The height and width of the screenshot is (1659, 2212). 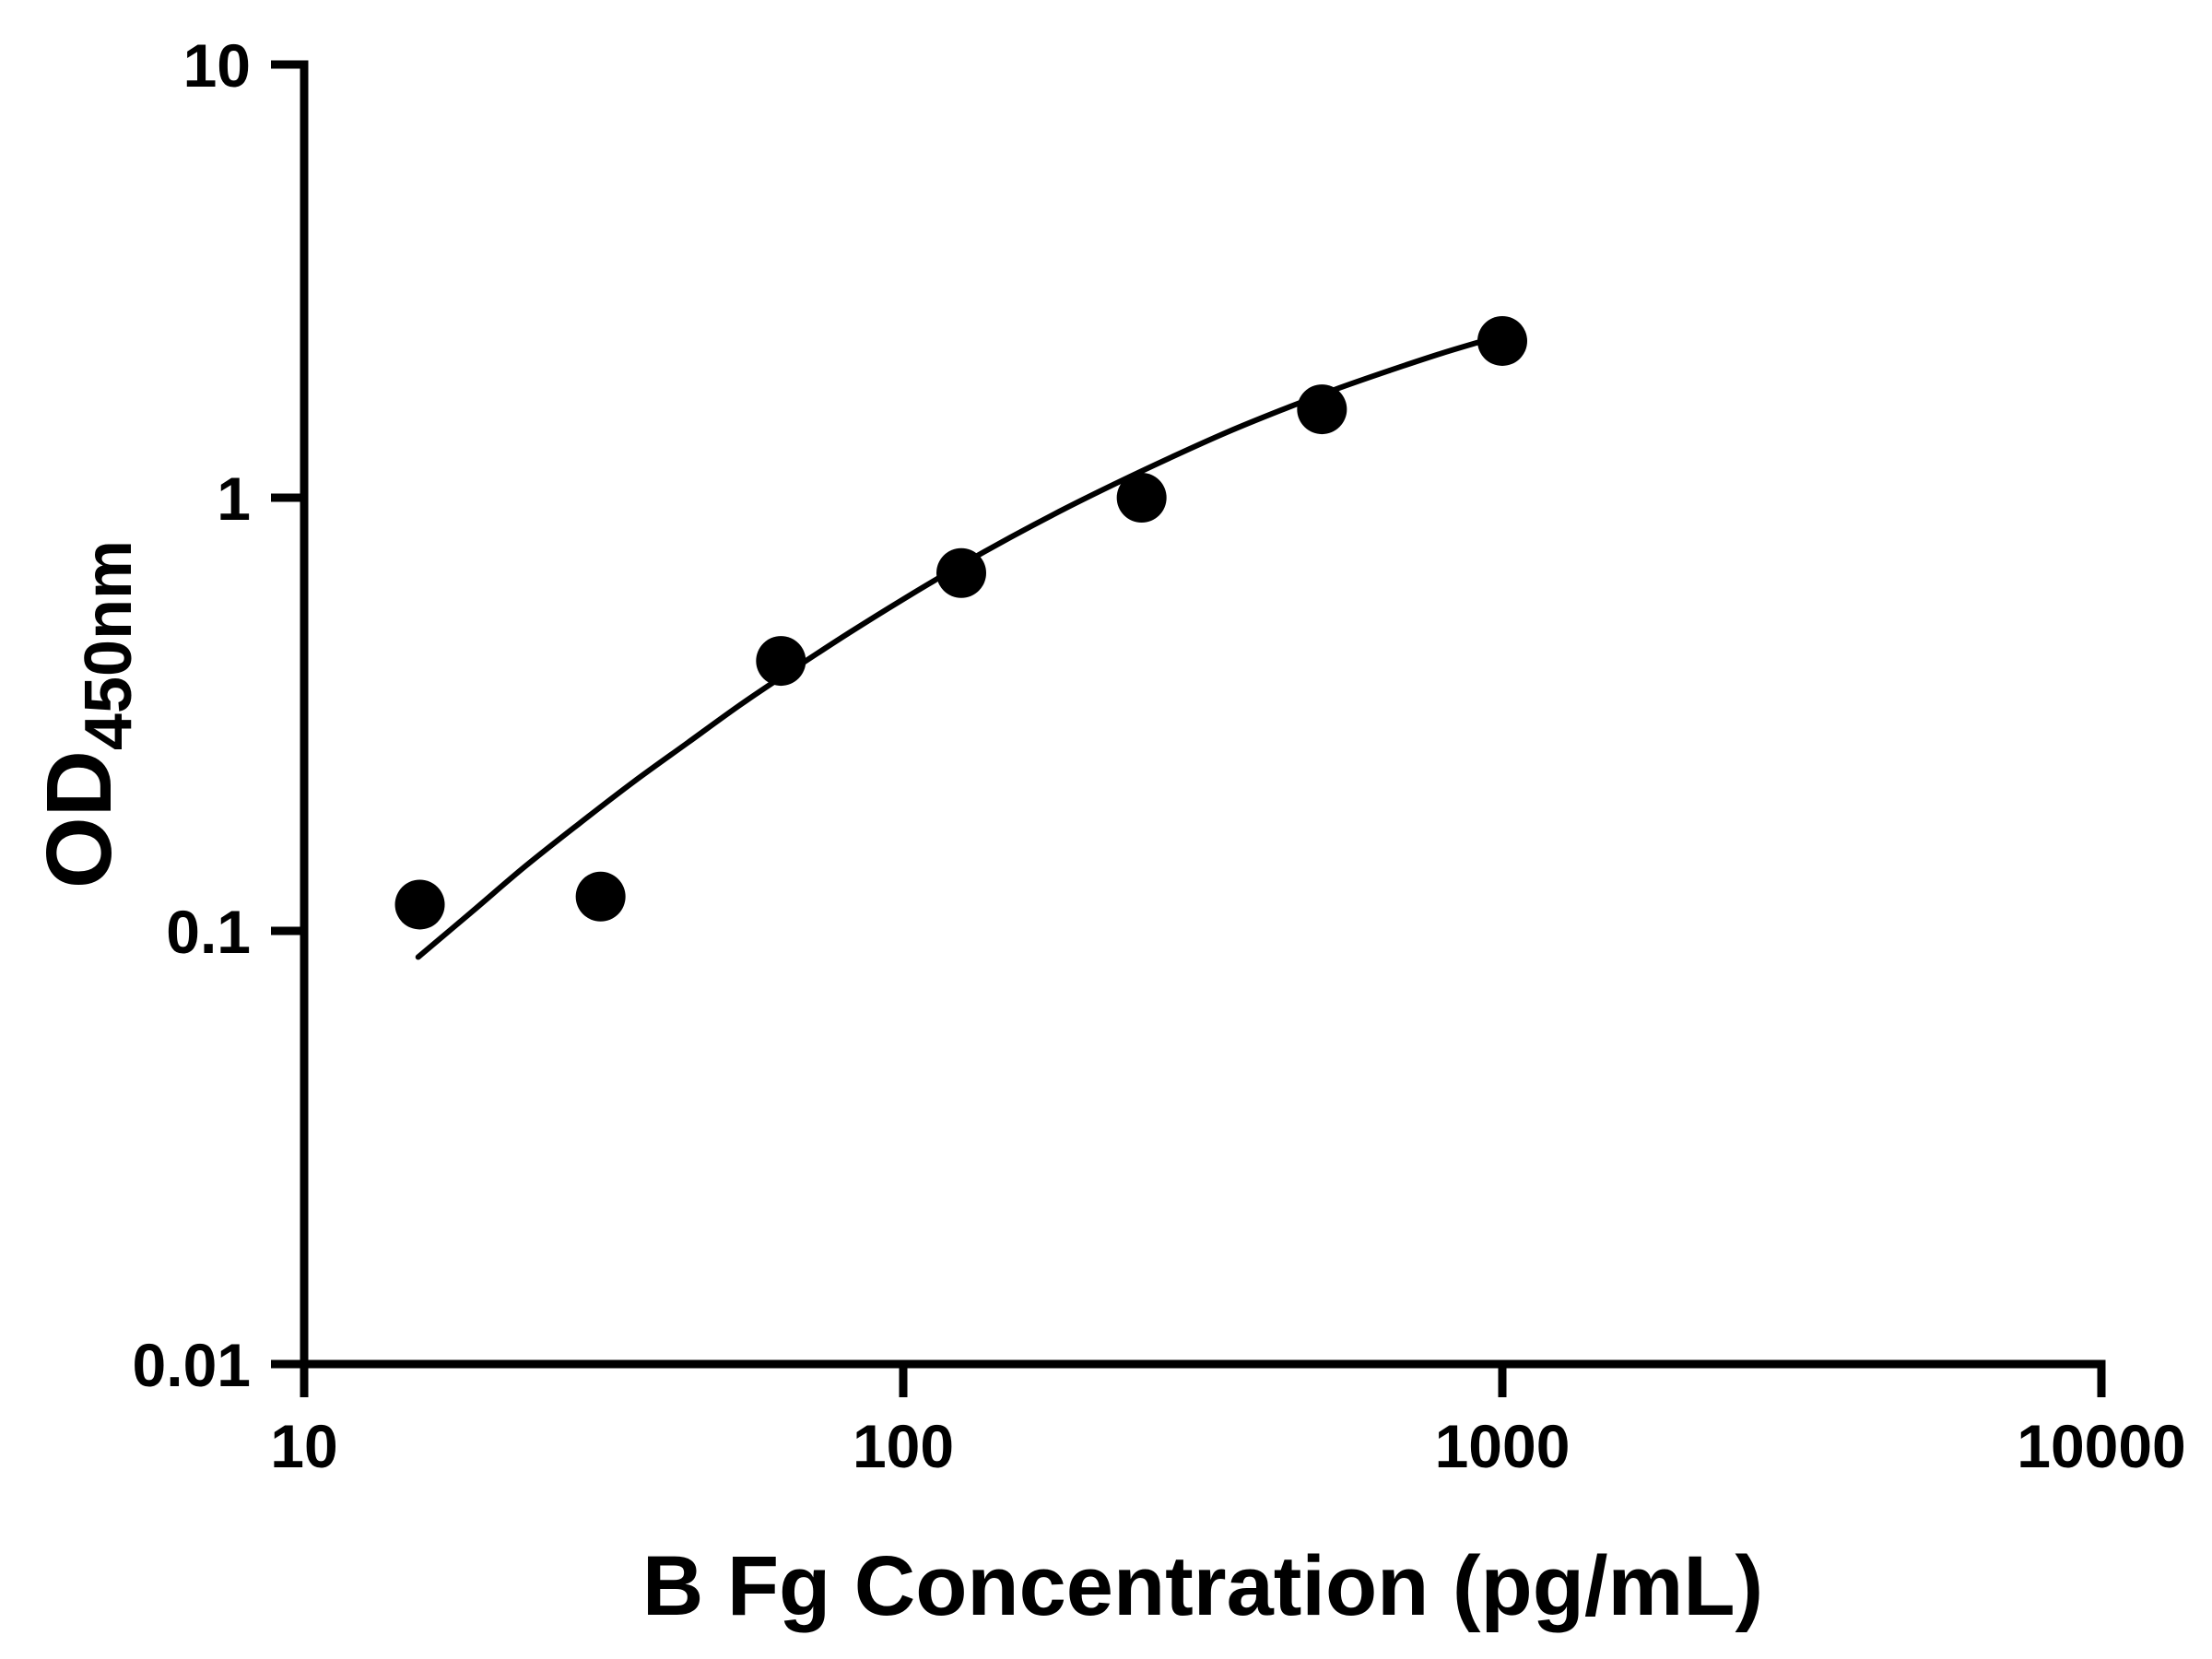 What do you see at coordinates (109, 645) in the screenshot?
I see `y-axis-title-sub: 450nm` at bounding box center [109, 645].